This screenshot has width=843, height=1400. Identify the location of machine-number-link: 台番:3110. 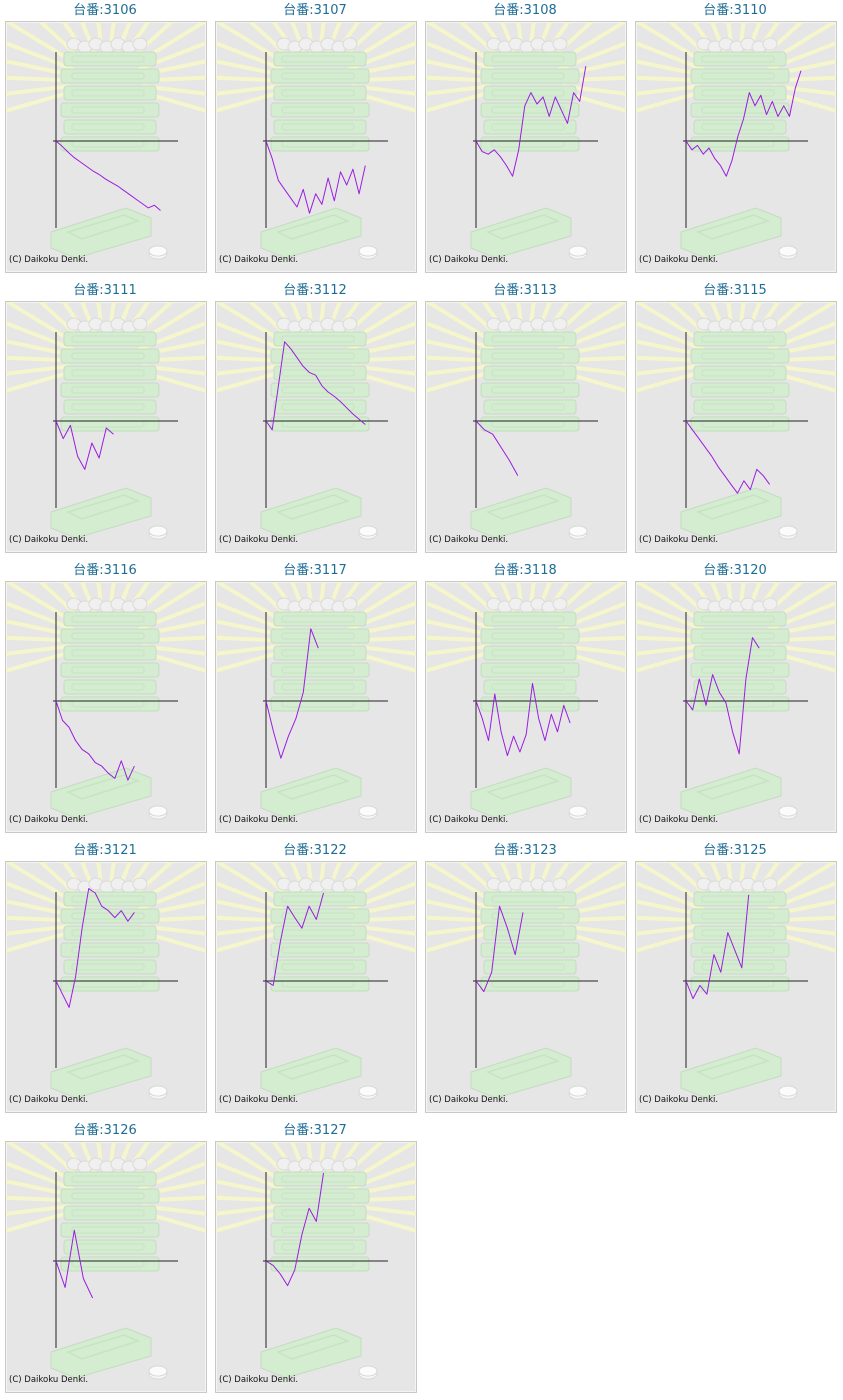
(735, 10).